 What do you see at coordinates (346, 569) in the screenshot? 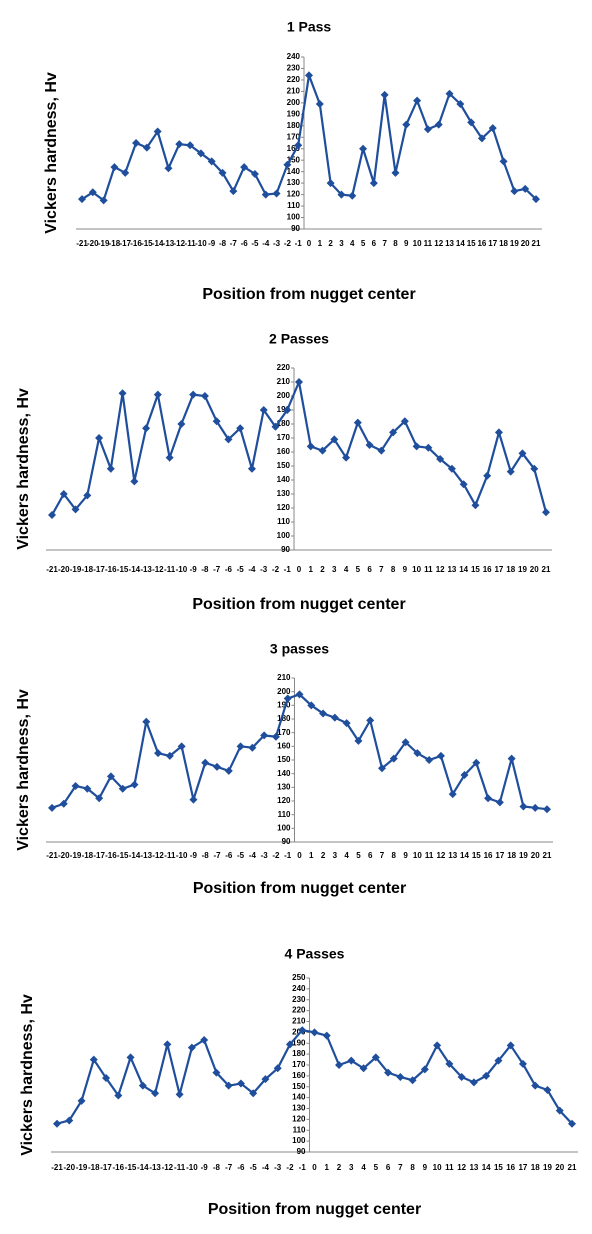
I see `x-tick-label: 4` at bounding box center [346, 569].